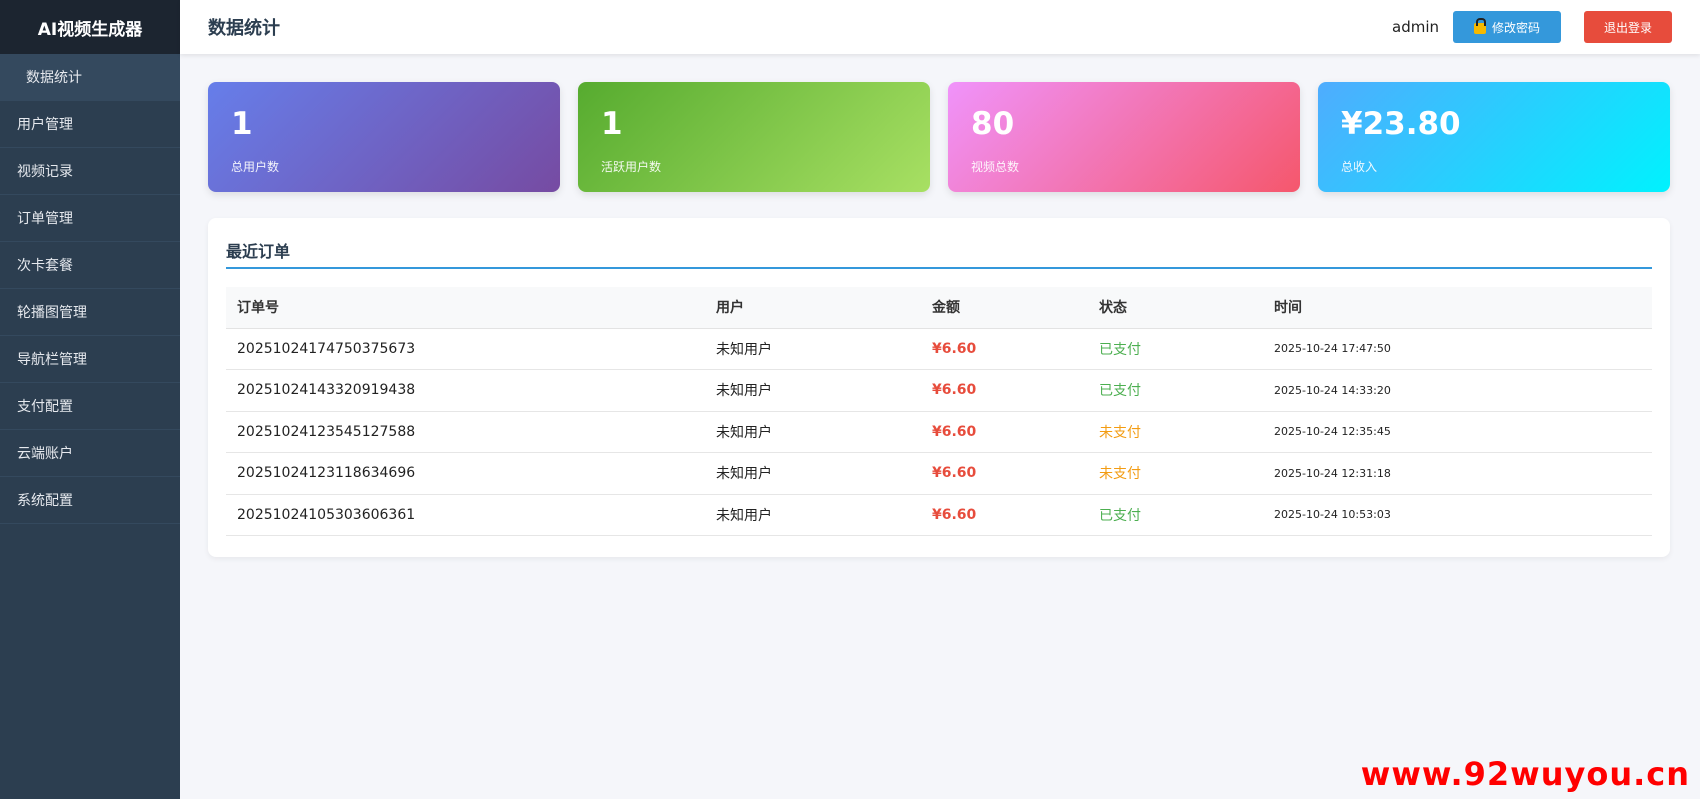 This screenshot has width=1700, height=799. Describe the element at coordinates (1401, 124) in the screenshot. I see `stat-value: ¥23.80` at that location.